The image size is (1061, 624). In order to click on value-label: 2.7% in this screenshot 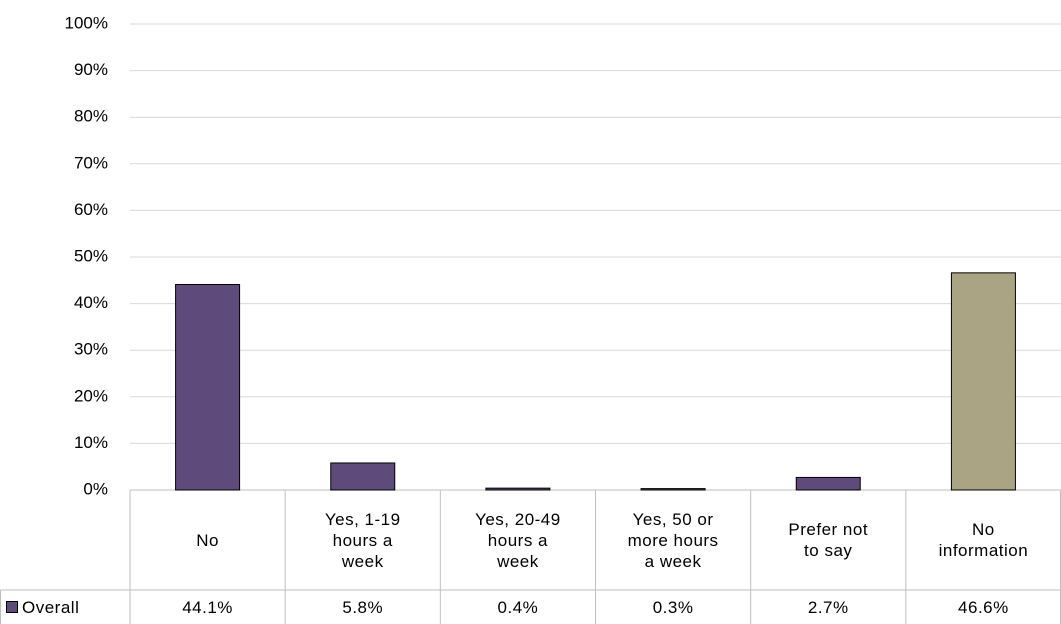, I will do `click(828, 607)`.